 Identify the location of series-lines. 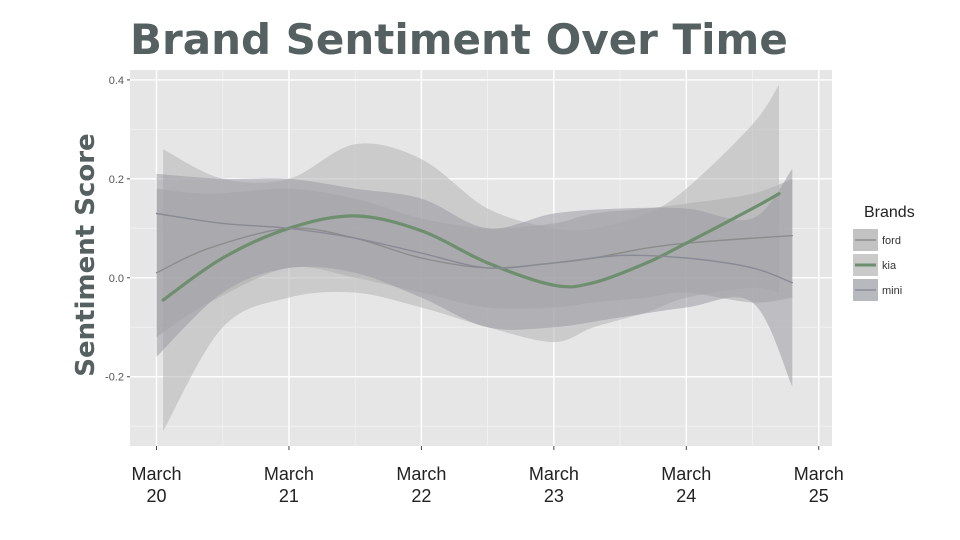
(474, 247).